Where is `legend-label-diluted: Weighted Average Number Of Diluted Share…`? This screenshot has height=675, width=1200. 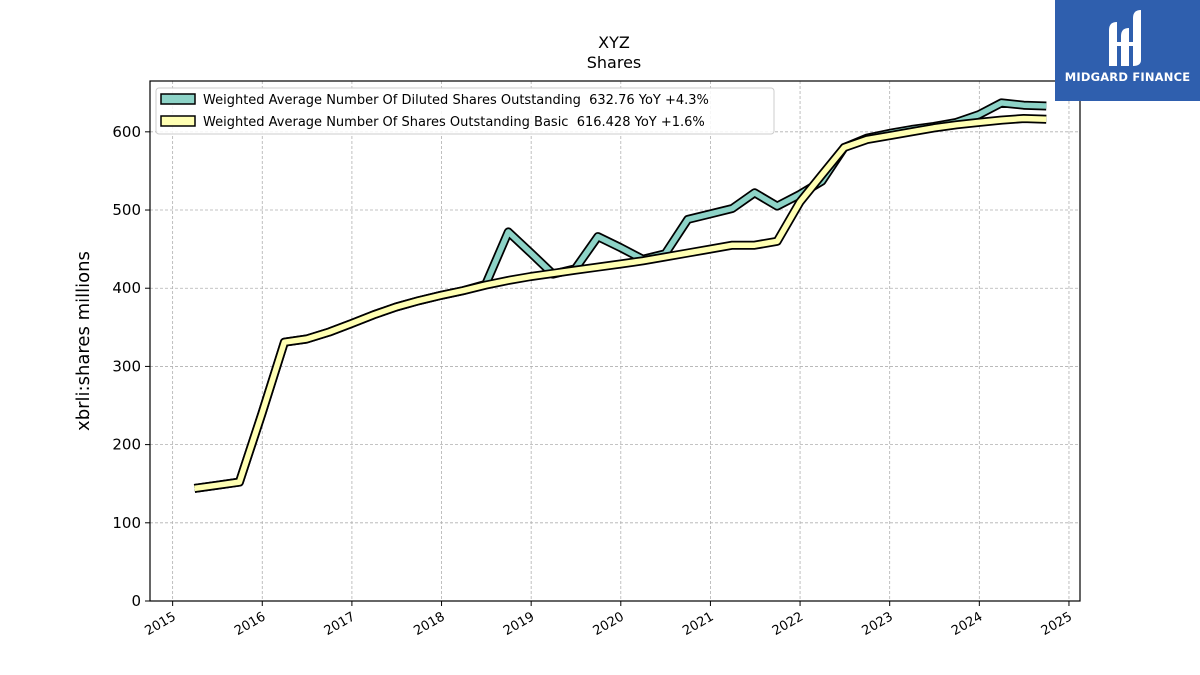 legend-label-diluted: Weighted Average Number Of Diluted Share… is located at coordinates (456, 100).